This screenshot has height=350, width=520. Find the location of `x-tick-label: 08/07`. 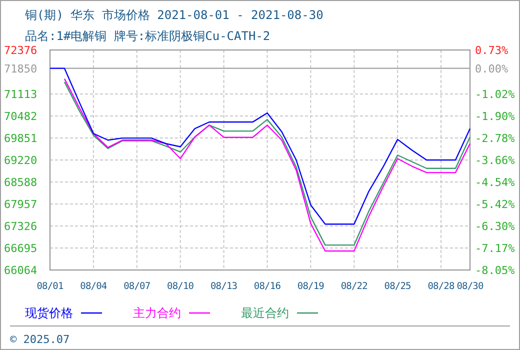

x-tick-label: 08/07 is located at coordinates (137, 286).